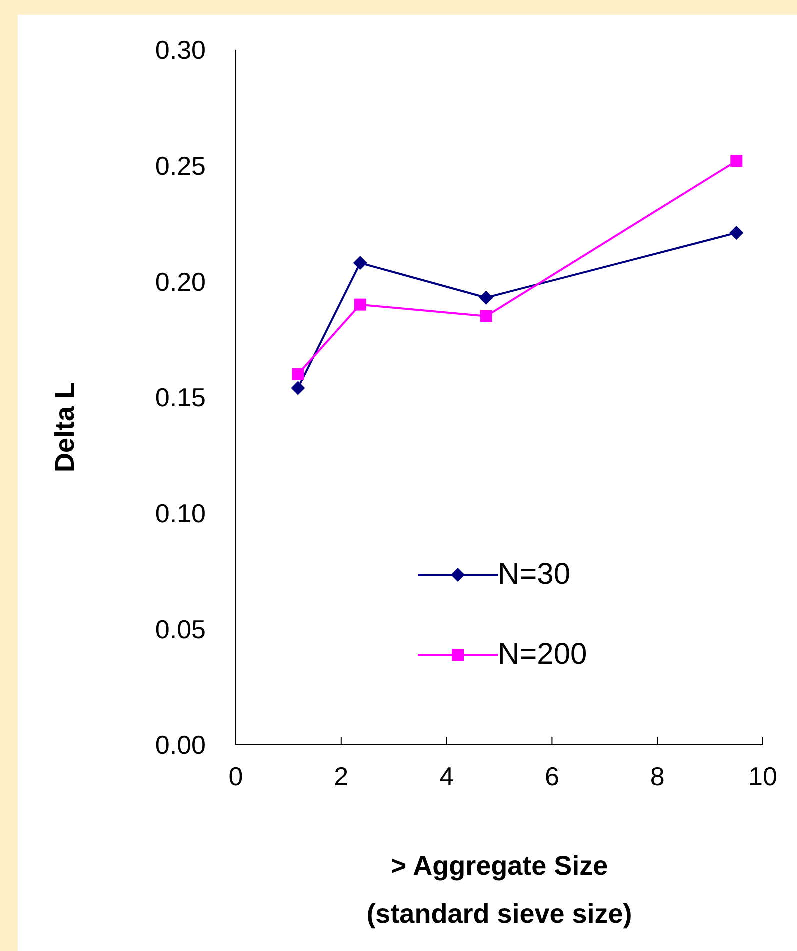  I want to click on x-tick-label: 8, so click(657, 776).